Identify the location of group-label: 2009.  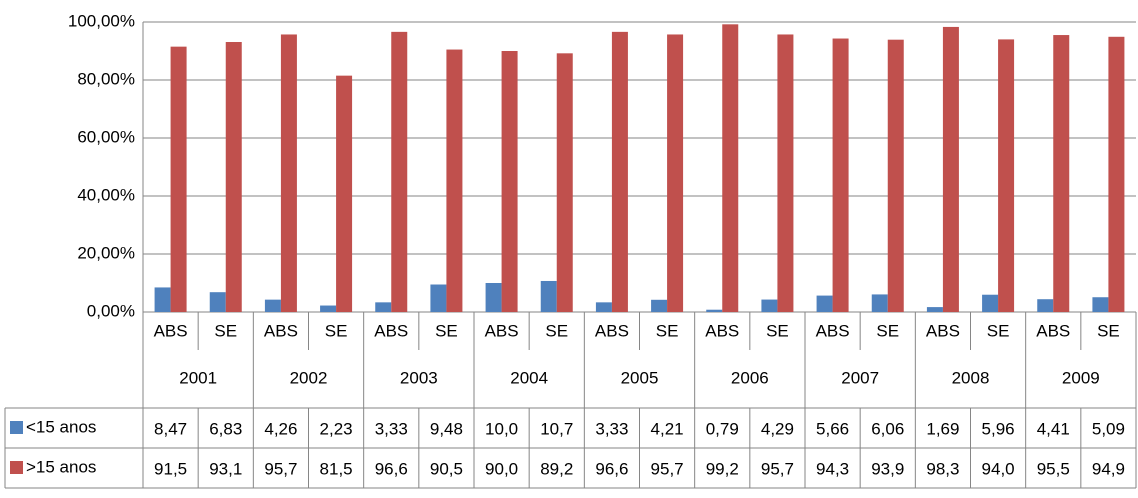
(1081, 377).